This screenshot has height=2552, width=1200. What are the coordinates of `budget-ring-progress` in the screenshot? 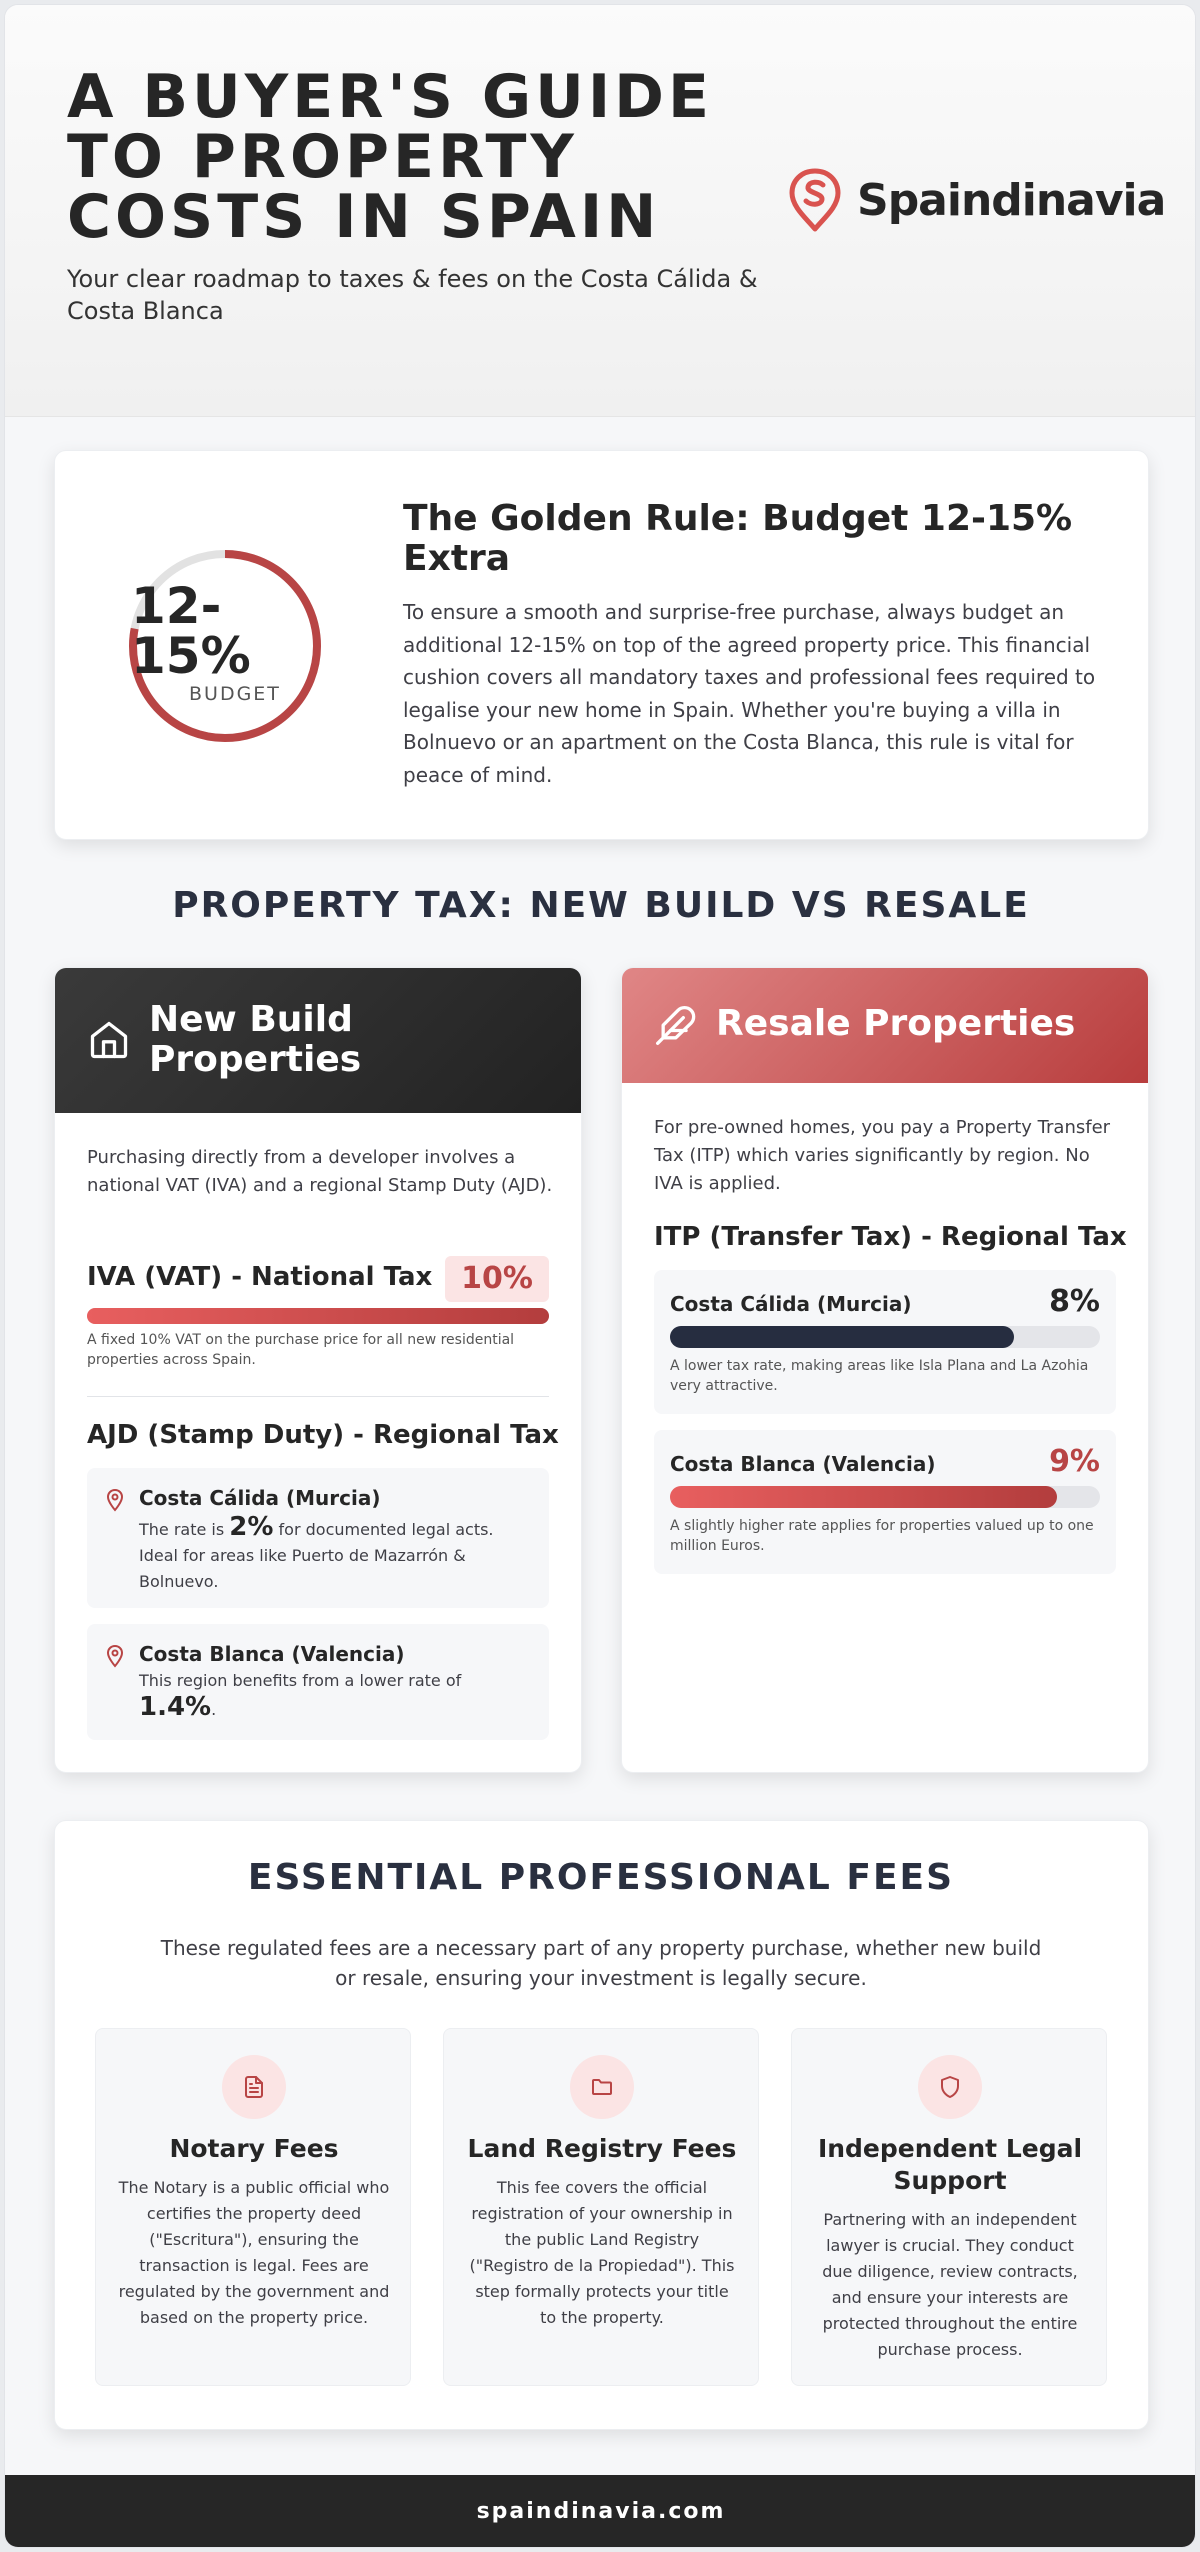 It's located at (225, 646).